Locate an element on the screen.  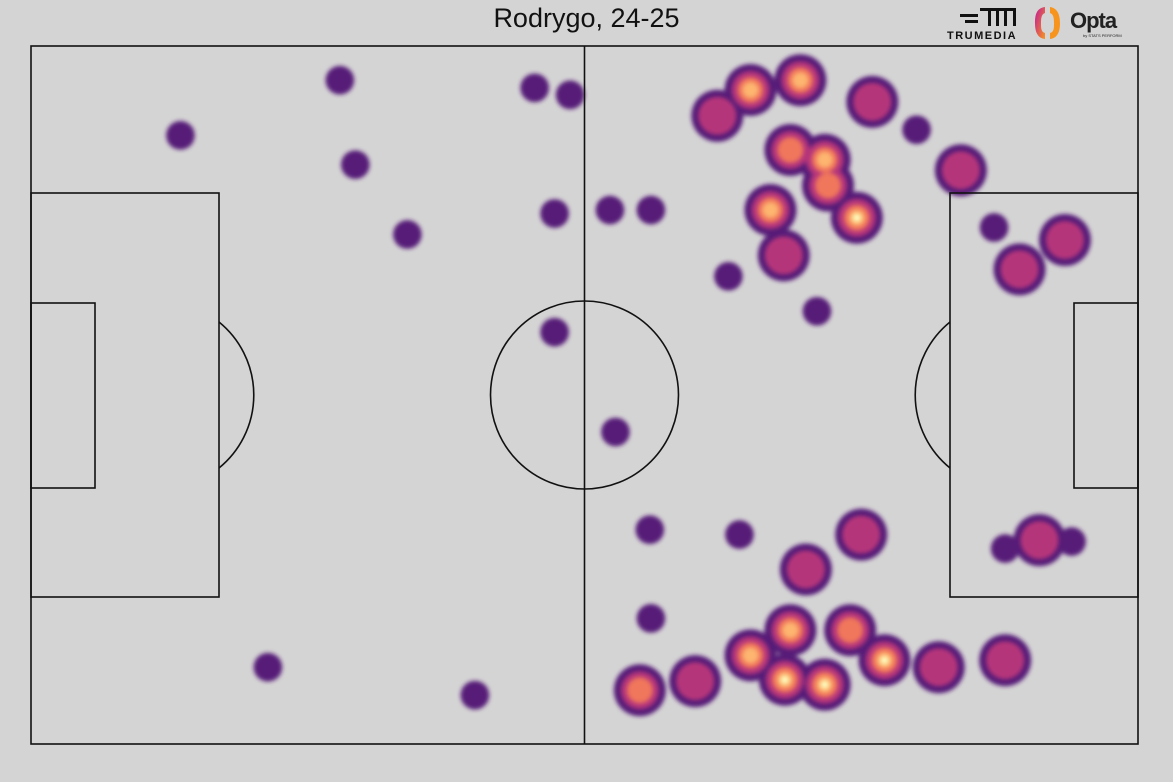
logos: TRUMEDIA Opta by STATS PERFORM is located at coordinates (1045, 24).